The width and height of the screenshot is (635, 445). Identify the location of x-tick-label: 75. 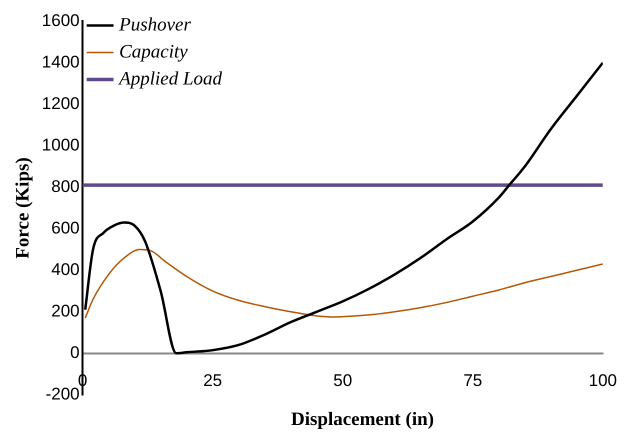
(472, 380).